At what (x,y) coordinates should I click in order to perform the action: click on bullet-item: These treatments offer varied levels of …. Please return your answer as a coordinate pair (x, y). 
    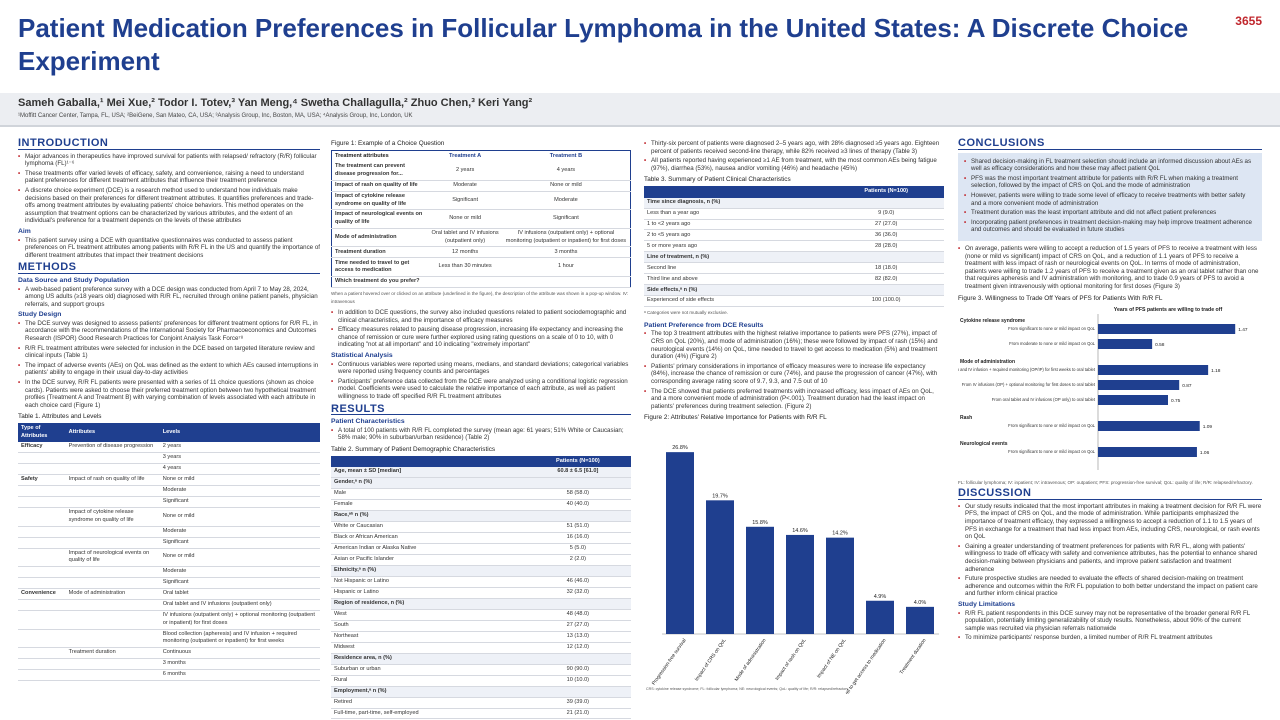
    Looking at the image, I should click on (169, 177).